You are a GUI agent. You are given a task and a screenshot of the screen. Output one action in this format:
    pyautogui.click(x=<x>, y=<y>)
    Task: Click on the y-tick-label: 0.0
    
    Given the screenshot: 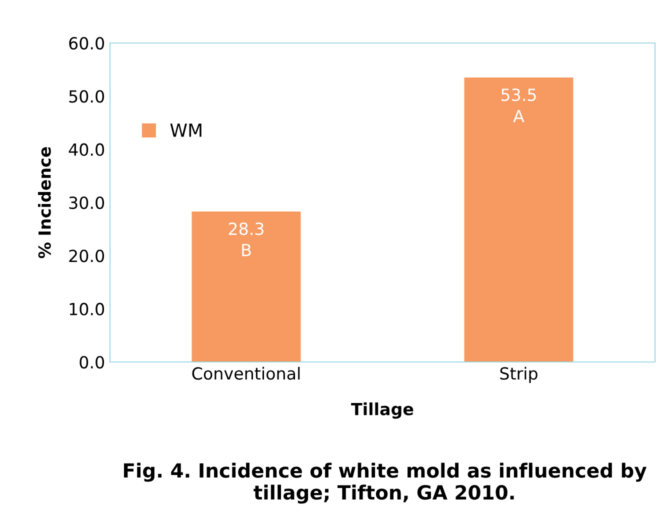 What is the action you would take?
    pyautogui.click(x=92, y=362)
    